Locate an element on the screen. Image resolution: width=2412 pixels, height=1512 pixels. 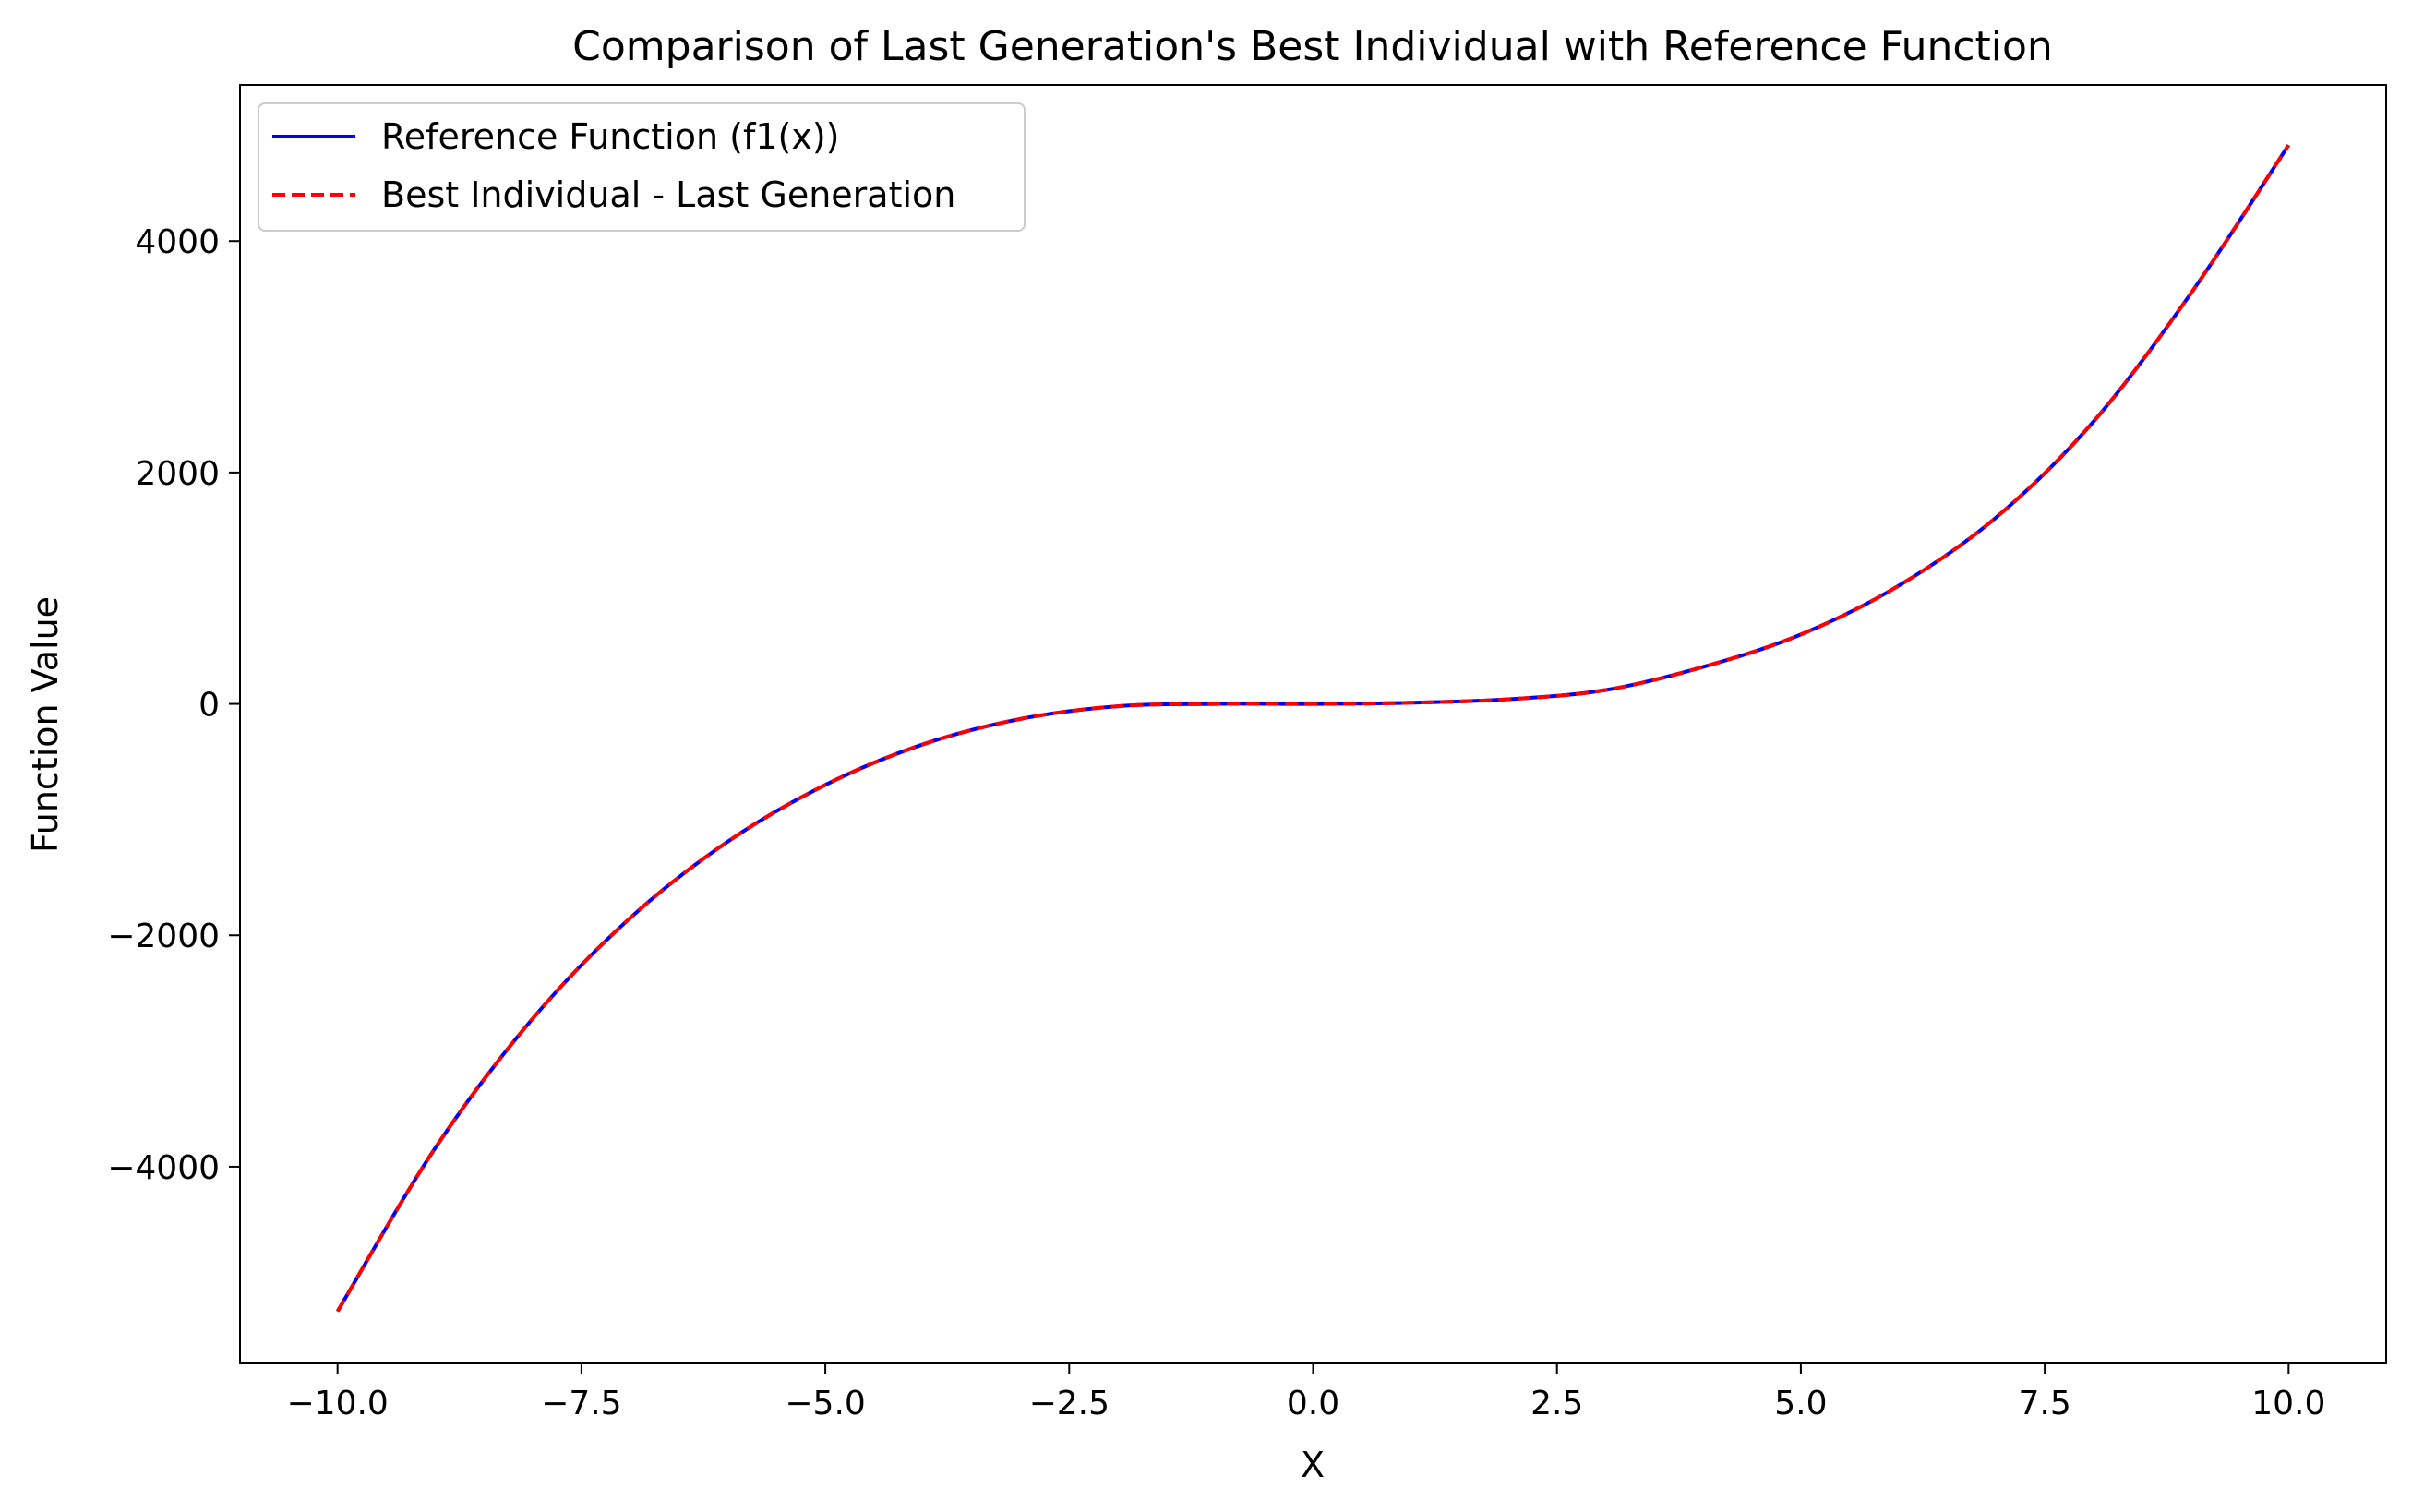
x-tick-label: 0.0 is located at coordinates (1313, 1403).